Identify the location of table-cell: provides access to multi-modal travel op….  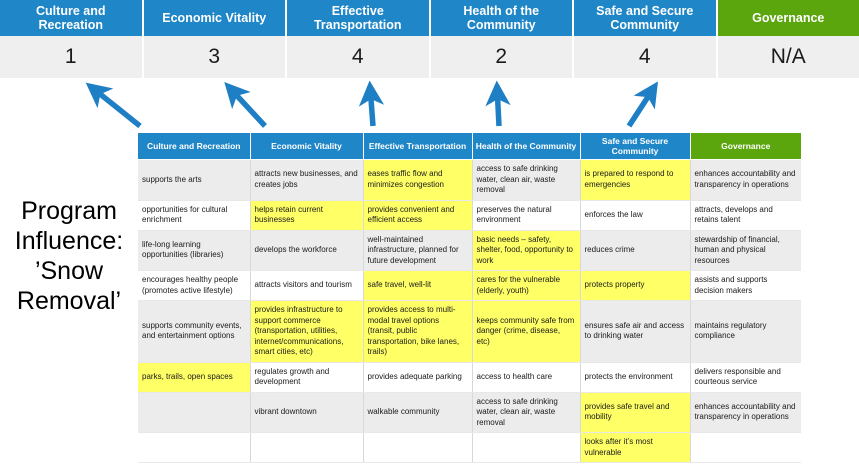
(418, 331).